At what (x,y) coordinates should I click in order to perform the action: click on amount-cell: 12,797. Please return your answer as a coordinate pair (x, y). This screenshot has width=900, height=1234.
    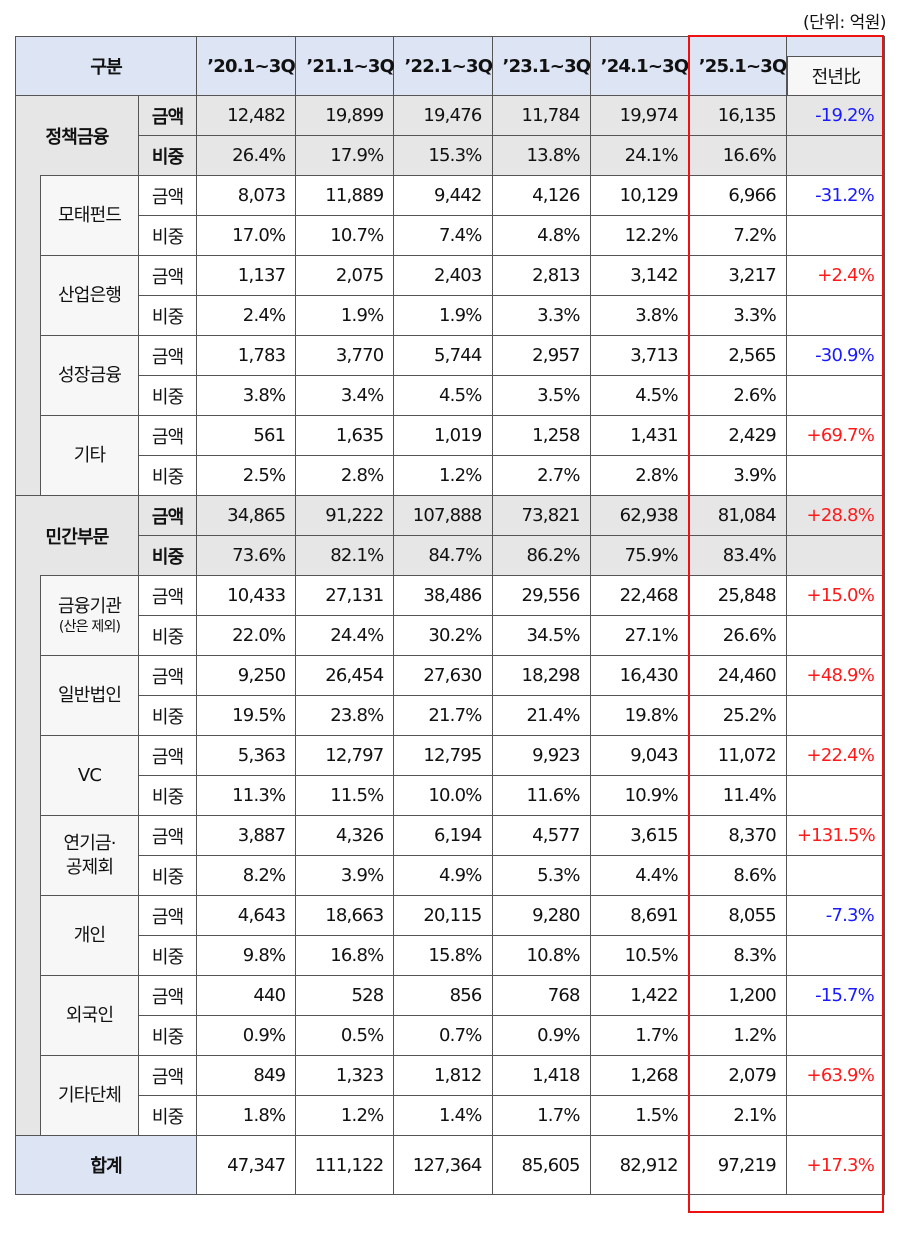
    Looking at the image, I should click on (345, 755).